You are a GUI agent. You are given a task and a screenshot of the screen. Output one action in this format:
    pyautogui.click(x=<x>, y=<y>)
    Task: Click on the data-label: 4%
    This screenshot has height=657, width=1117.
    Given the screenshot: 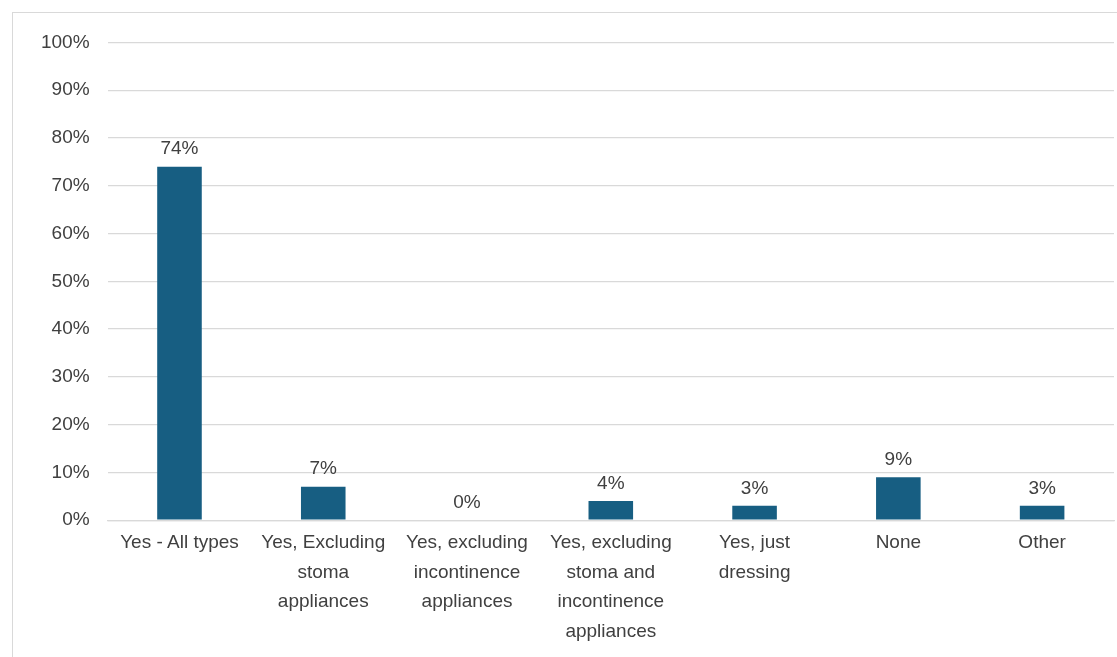 What is the action you would take?
    pyautogui.click(x=611, y=482)
    